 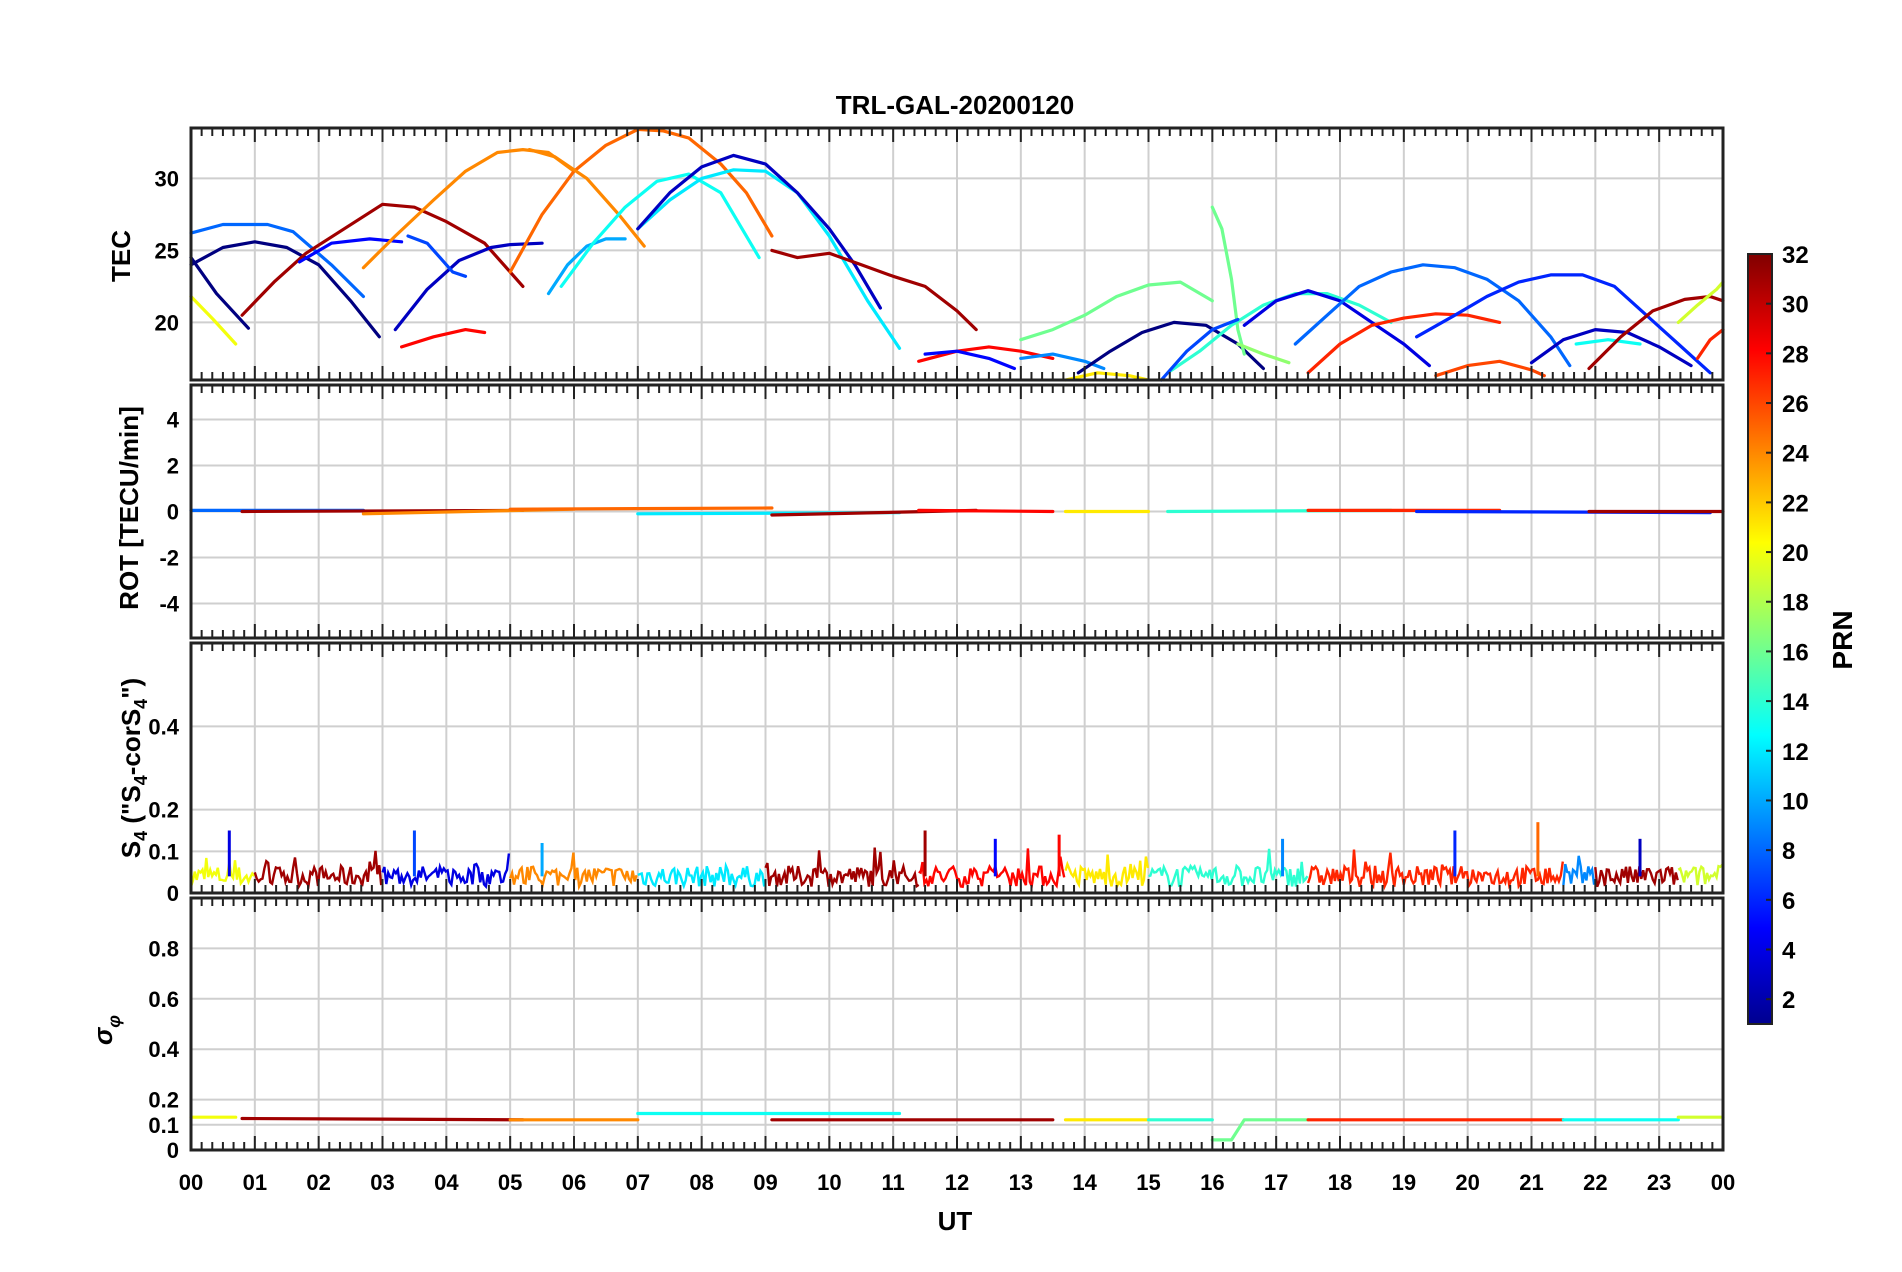 I want to click on y-tick-label: 20, so click(x=167, y=322).